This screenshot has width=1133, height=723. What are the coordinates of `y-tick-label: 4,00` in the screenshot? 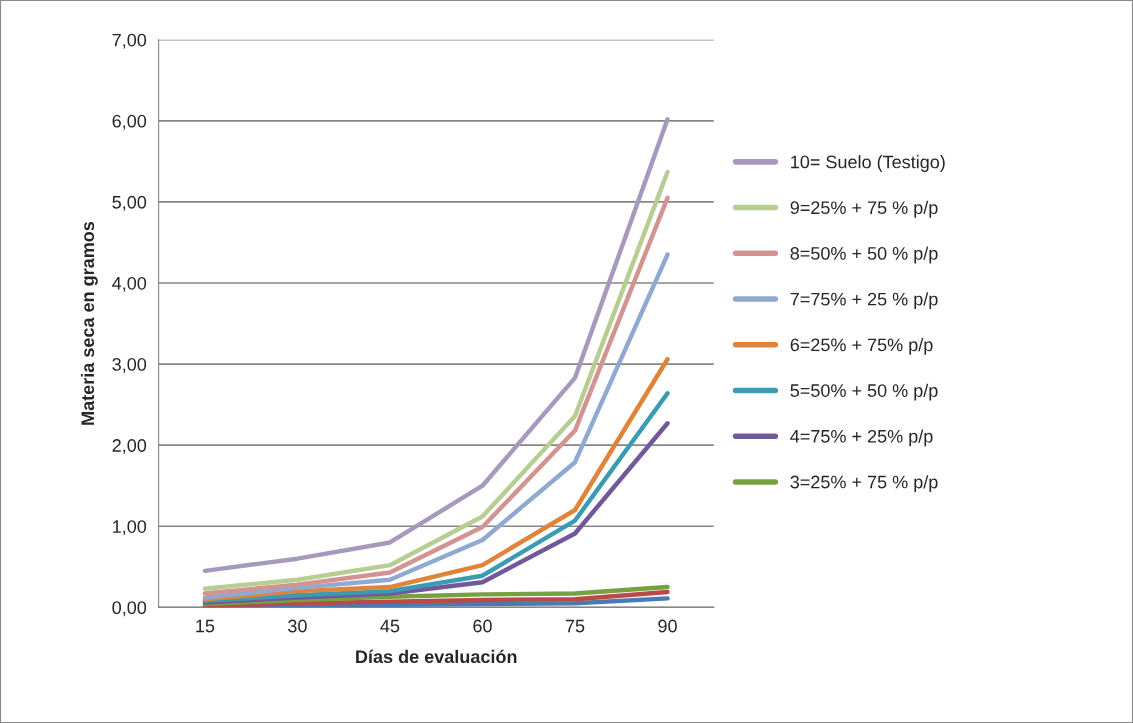 It's located at (129, 284).